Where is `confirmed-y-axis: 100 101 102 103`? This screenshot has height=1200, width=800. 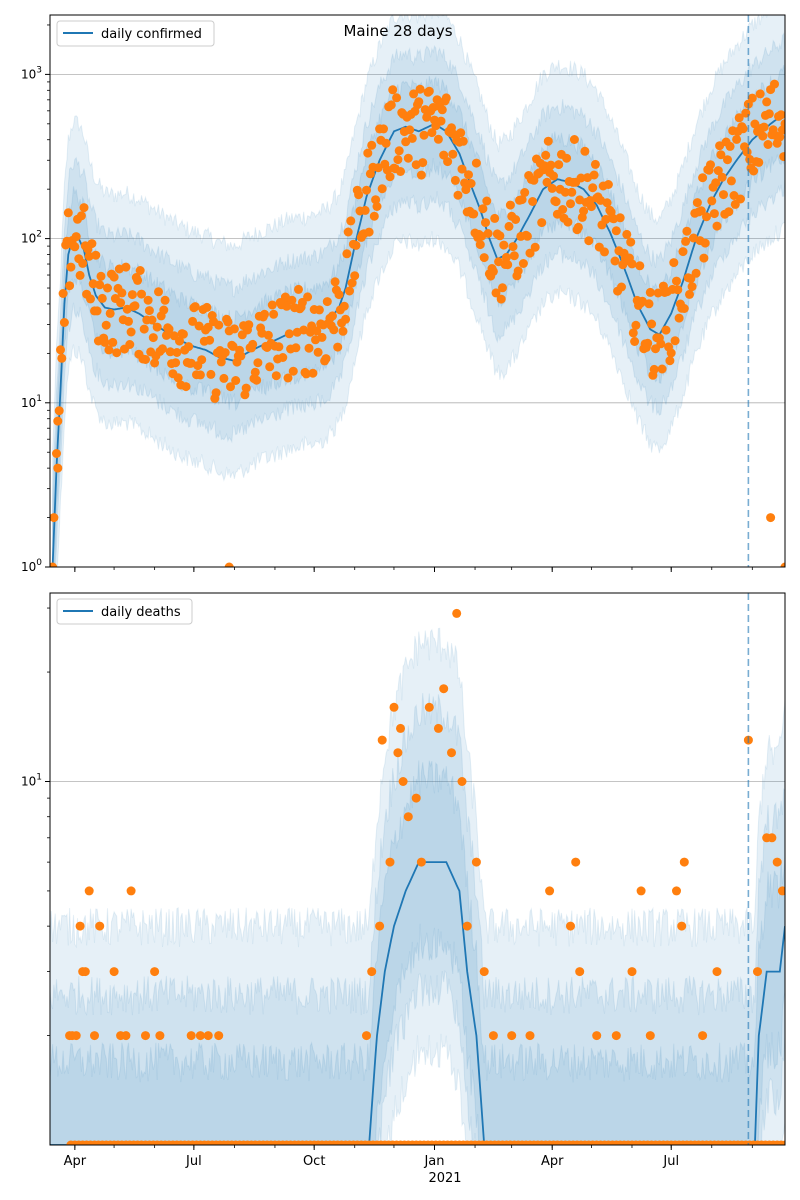 confirmed-y-axis: 100 101 102 103 is located at coordinates (35, 299).